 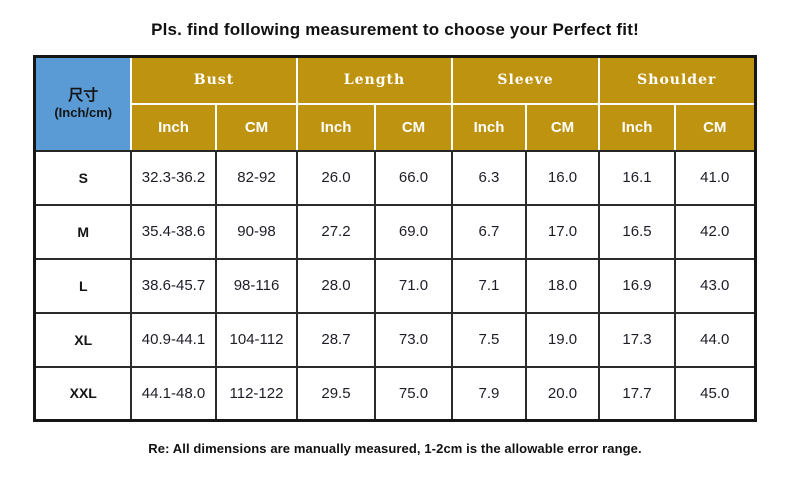 What do you see at coordinates (83, 95) in the screenshot?
I see `size-header-cn-label: 尺寸` at bounding box center [83, 95].